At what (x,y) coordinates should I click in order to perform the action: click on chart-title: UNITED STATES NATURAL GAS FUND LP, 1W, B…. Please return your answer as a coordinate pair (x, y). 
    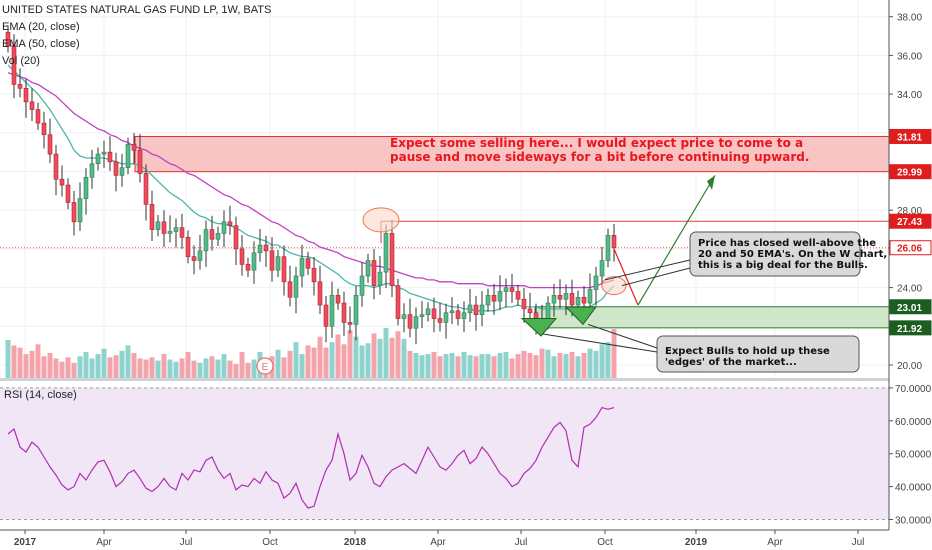
    Looking at the image, I should click on (137, 10).